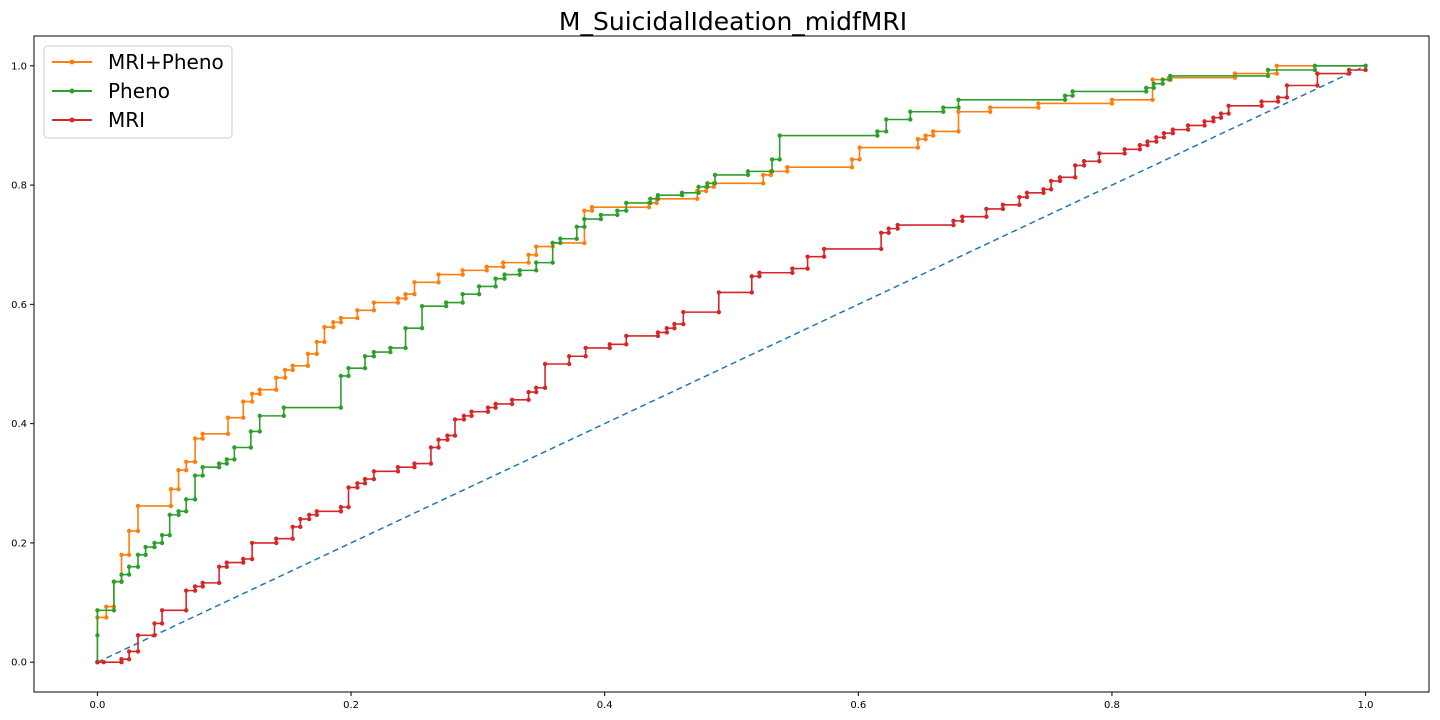 The width and height of the screenshot is (1440, 720). Describe the element at coordinates (72, 120) in the screenshot. I see `legend-swatch-marker` at that location.